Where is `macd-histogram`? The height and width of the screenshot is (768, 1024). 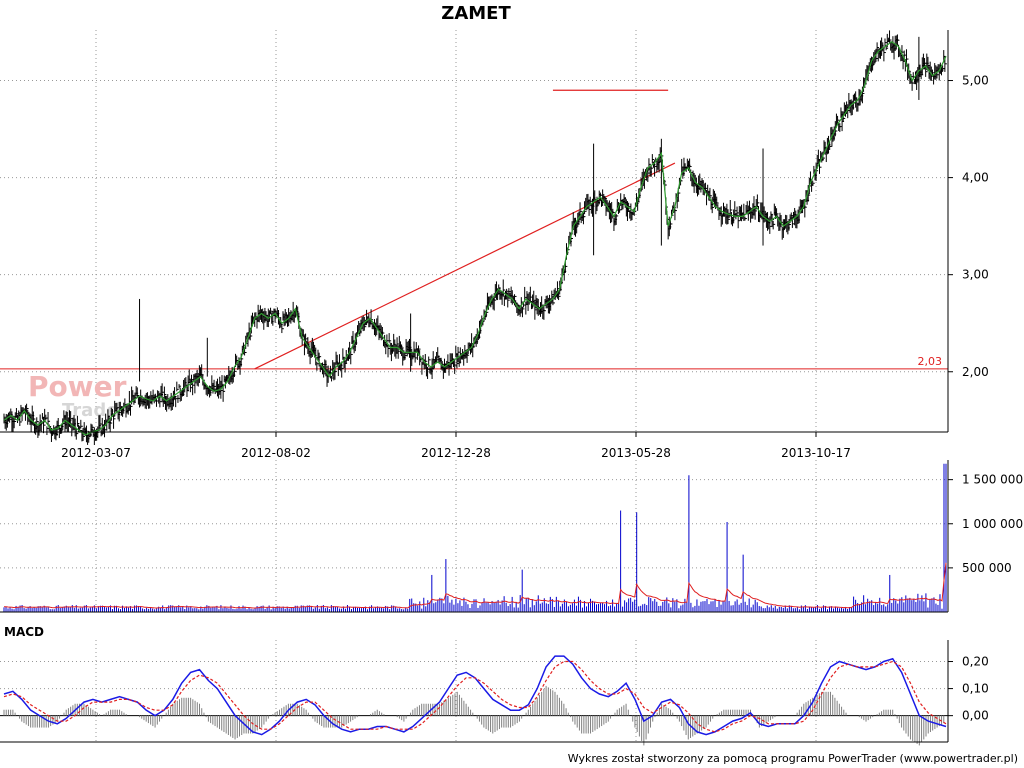
macd-histogram is located at coordinates (474, 715).